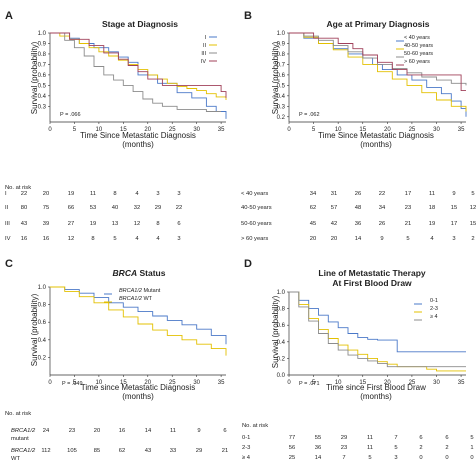  I want to click on panel-d-title: Line of Metastatic Therapy, so click(371, 273).